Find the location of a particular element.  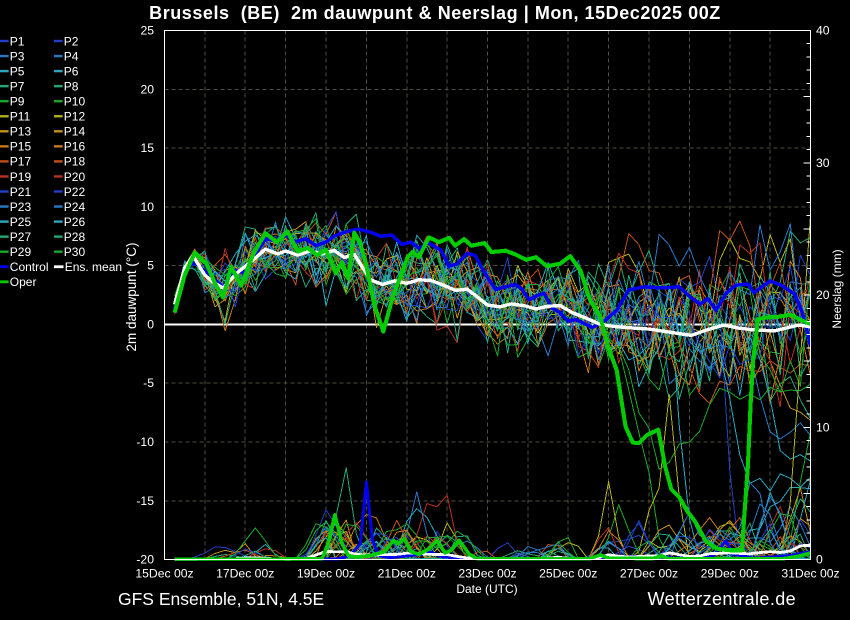

svg-text: P5 is located at coordinates (17, 71).